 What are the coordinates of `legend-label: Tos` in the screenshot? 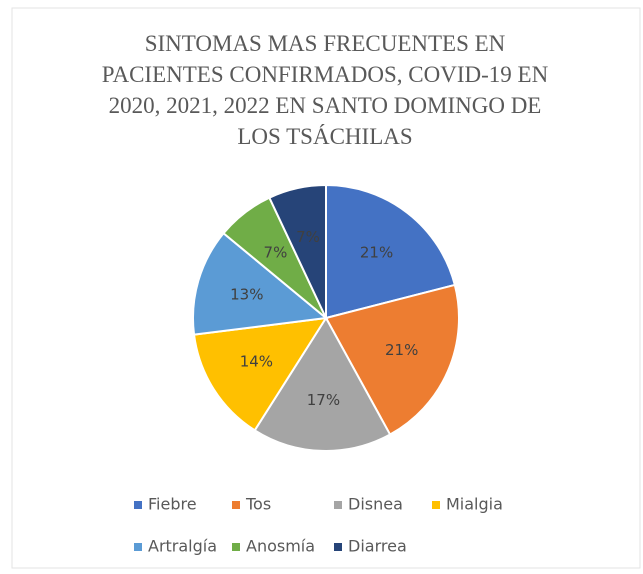 It's located at (258, 504).